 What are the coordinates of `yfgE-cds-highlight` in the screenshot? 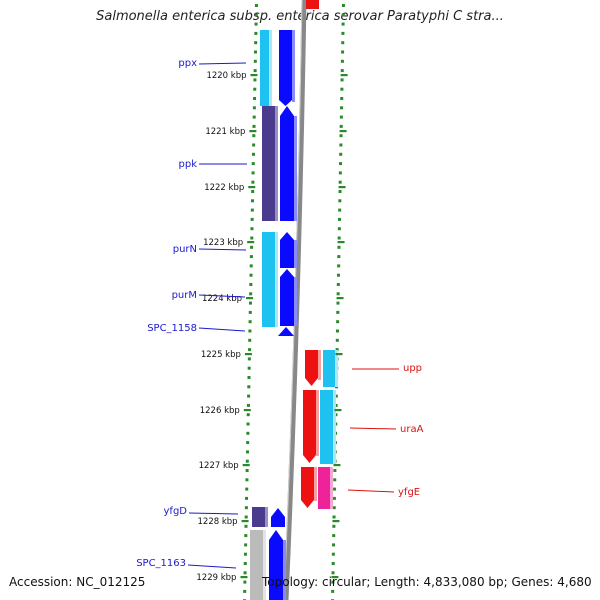 It's located at (315, 484).